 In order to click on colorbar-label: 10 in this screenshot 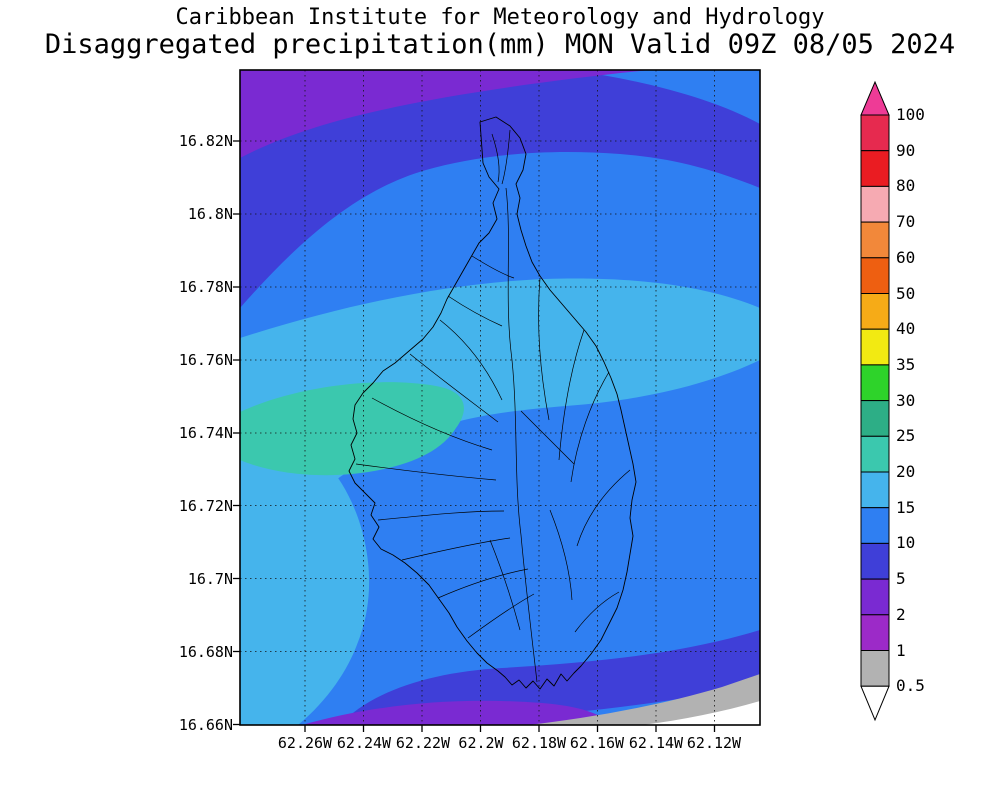, I will do `click(906, 542)`.